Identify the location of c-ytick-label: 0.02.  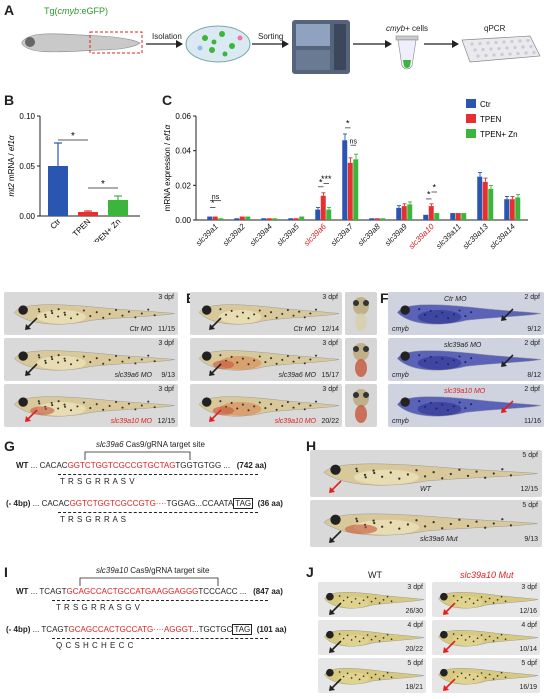
(183, 185).